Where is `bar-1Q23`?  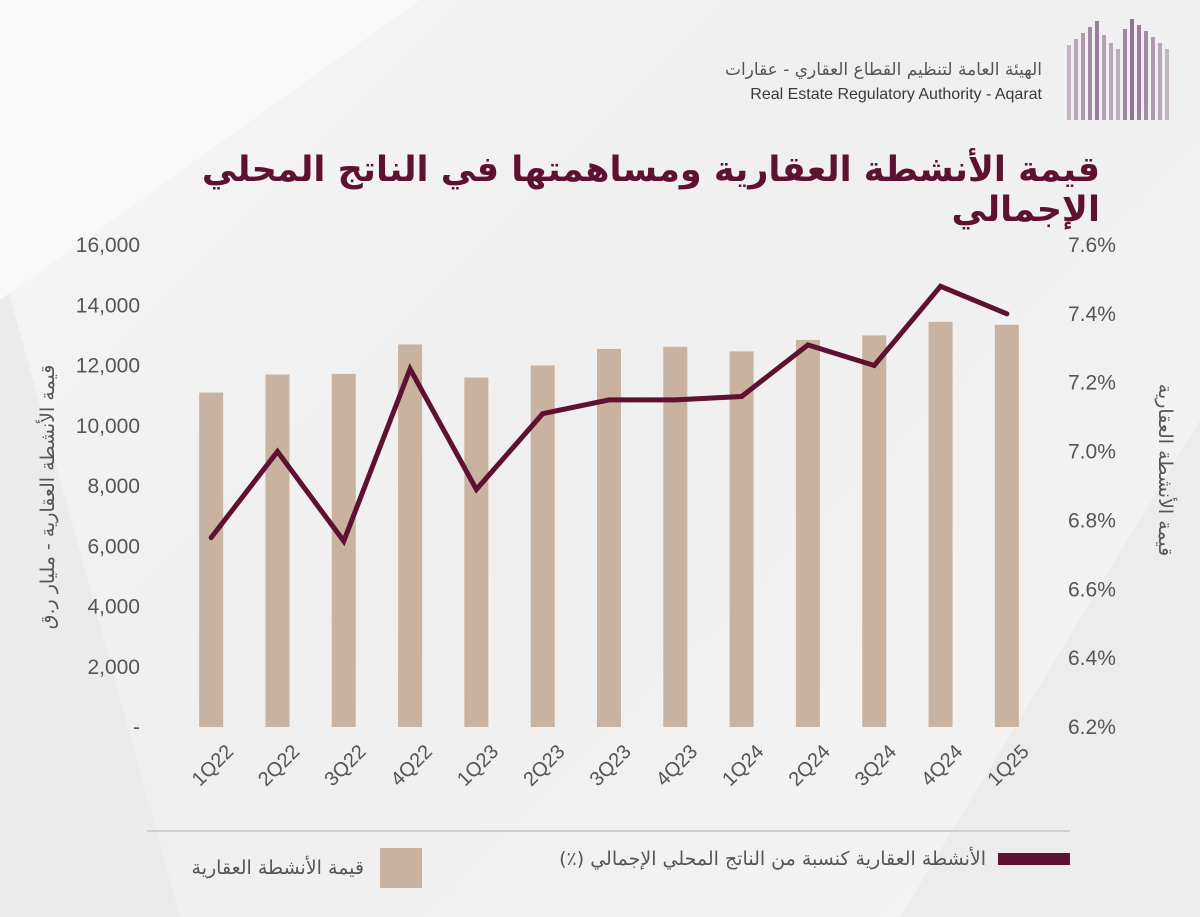
bar-1Q23 is located at coordinates (476, 552).